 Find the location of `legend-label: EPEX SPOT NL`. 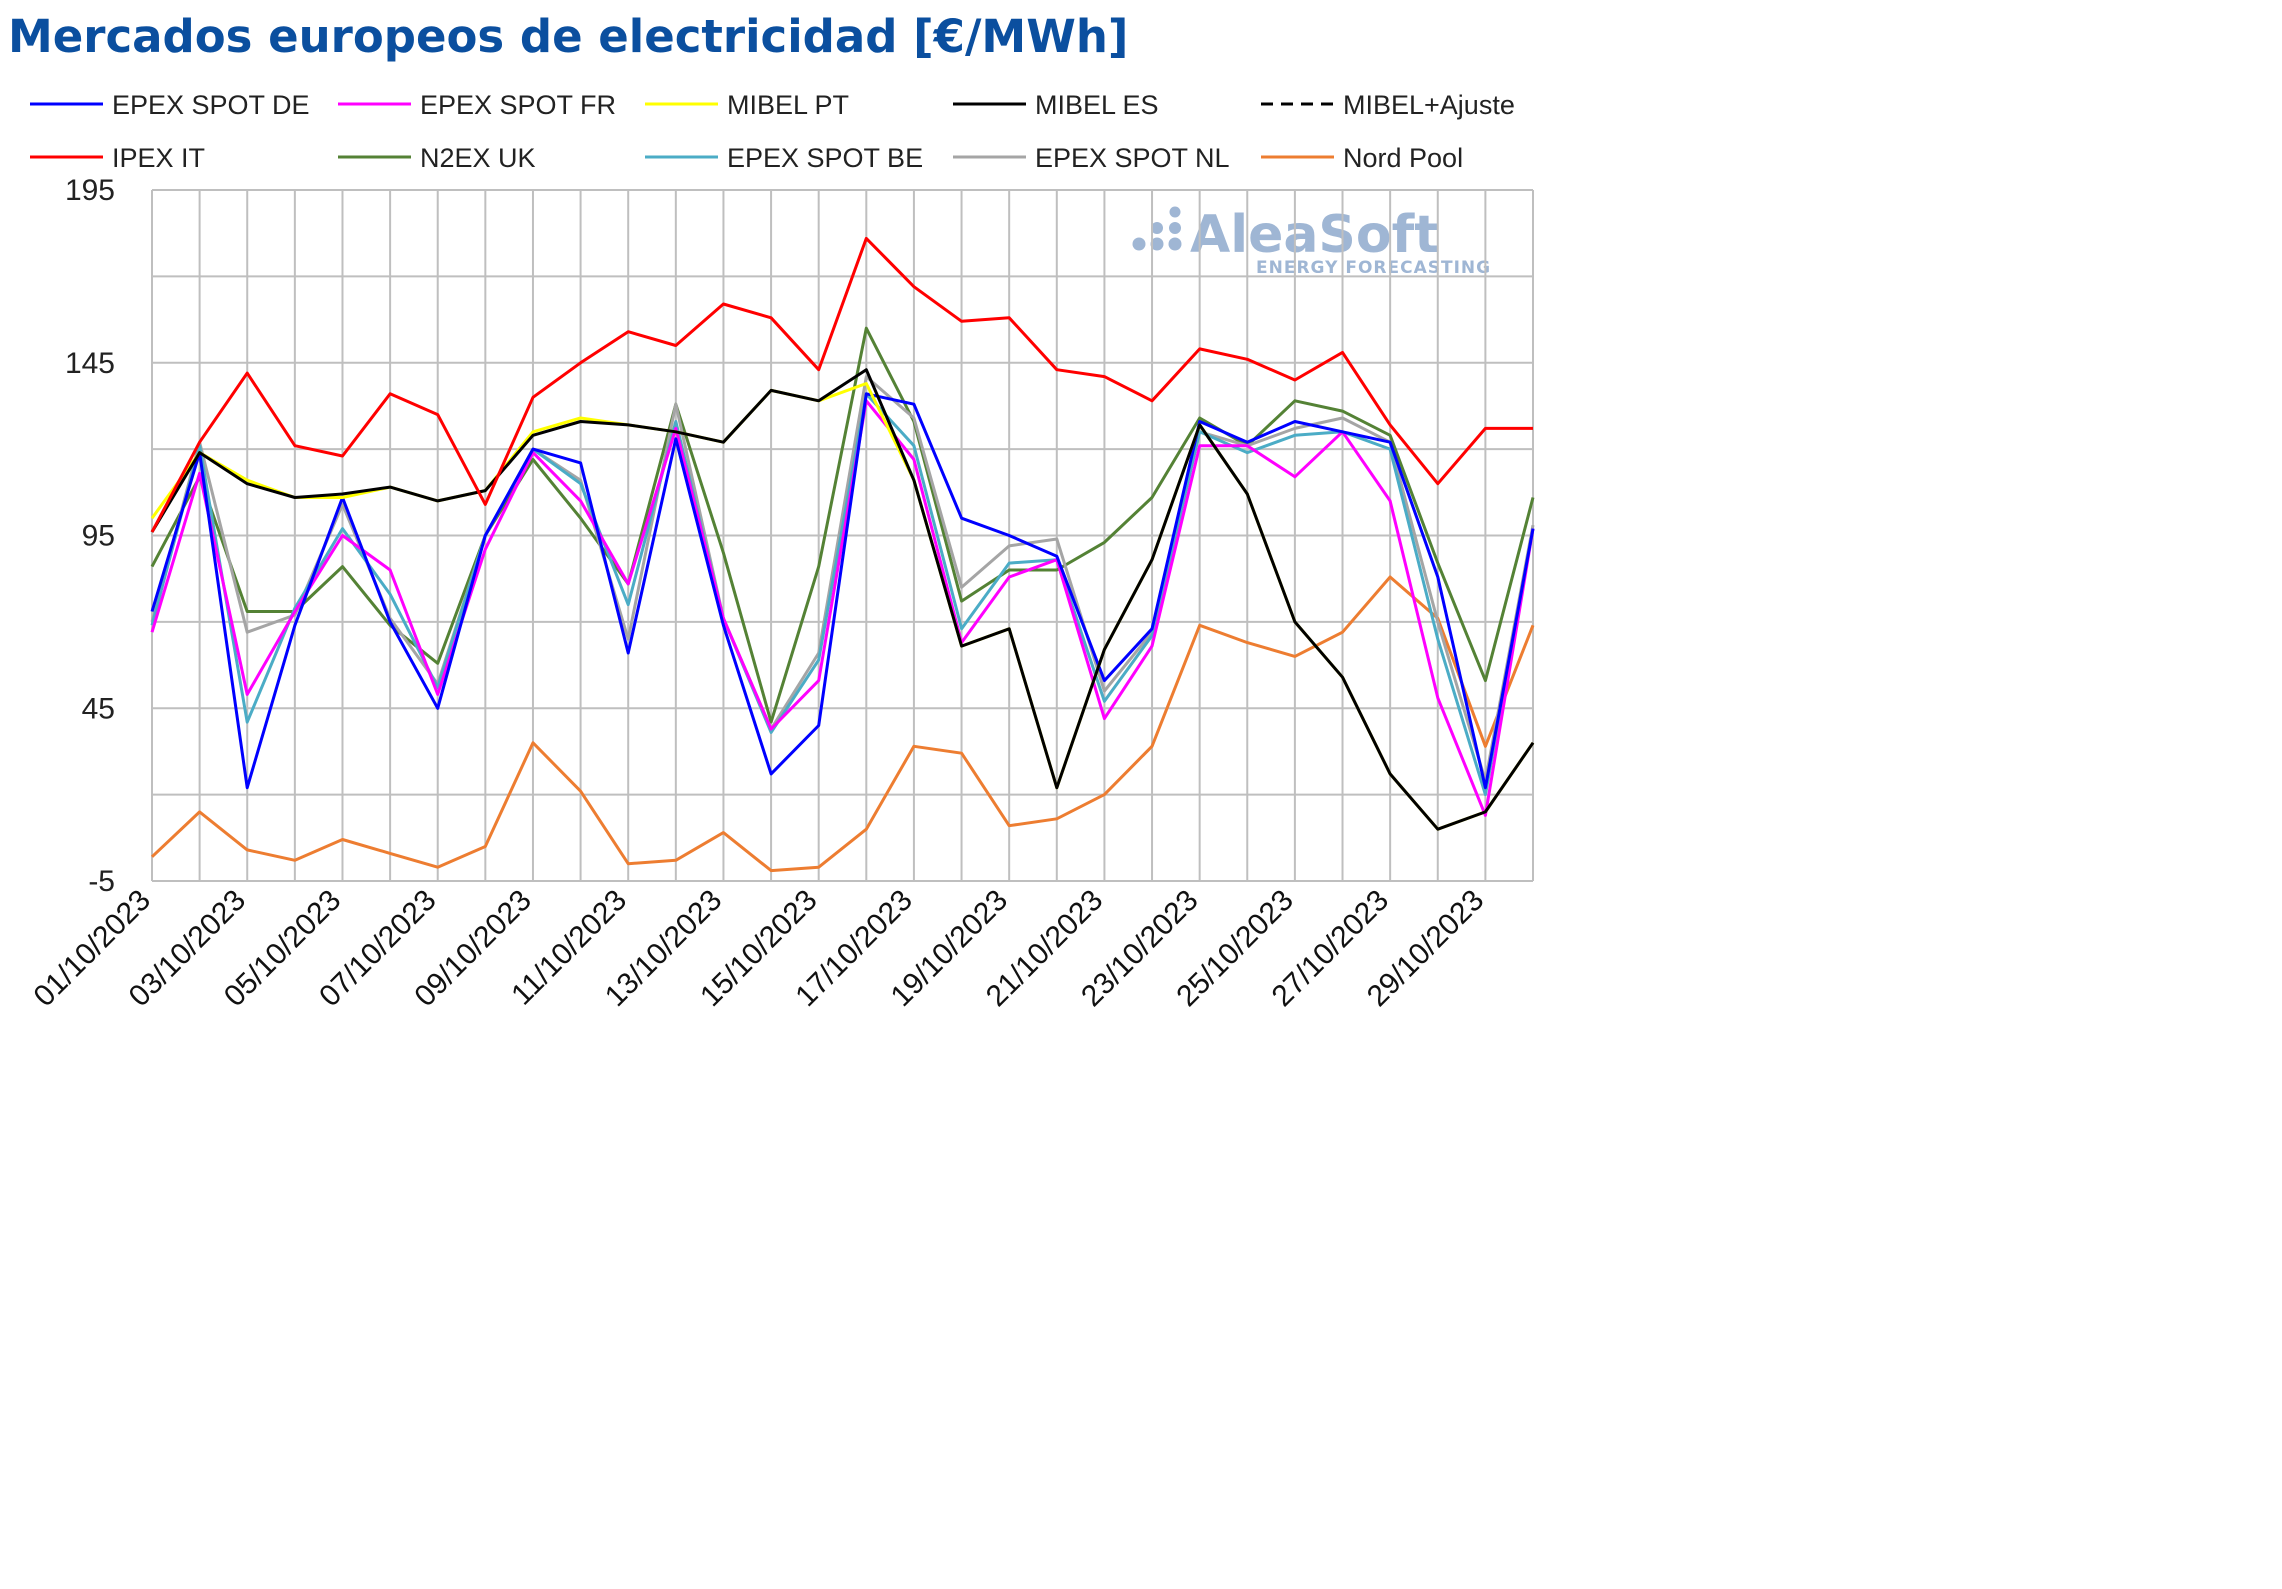

legend-label: EPEX SPOT NL is located at coordinates (1132, 158).